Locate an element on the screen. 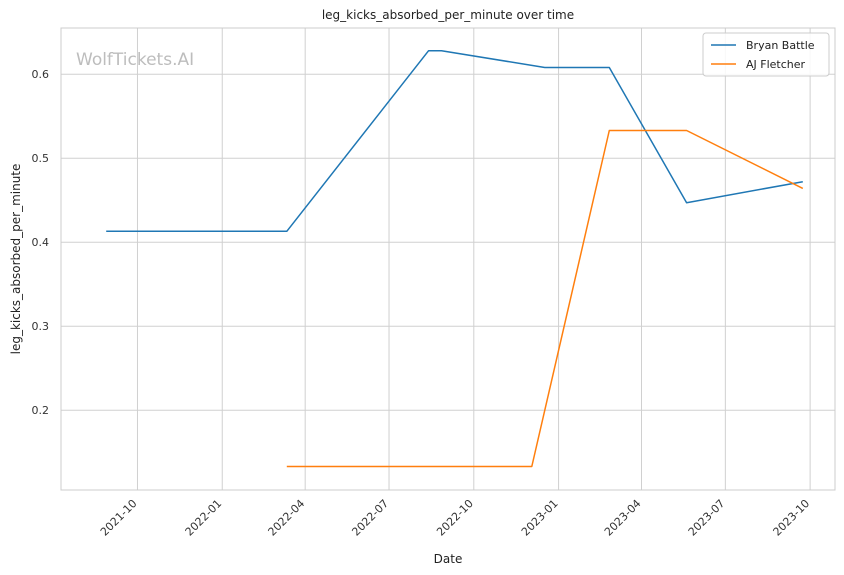 This screenshot has height=575, width=844. x-tick-label: 2021-10 is located at coordinates (119, 518).